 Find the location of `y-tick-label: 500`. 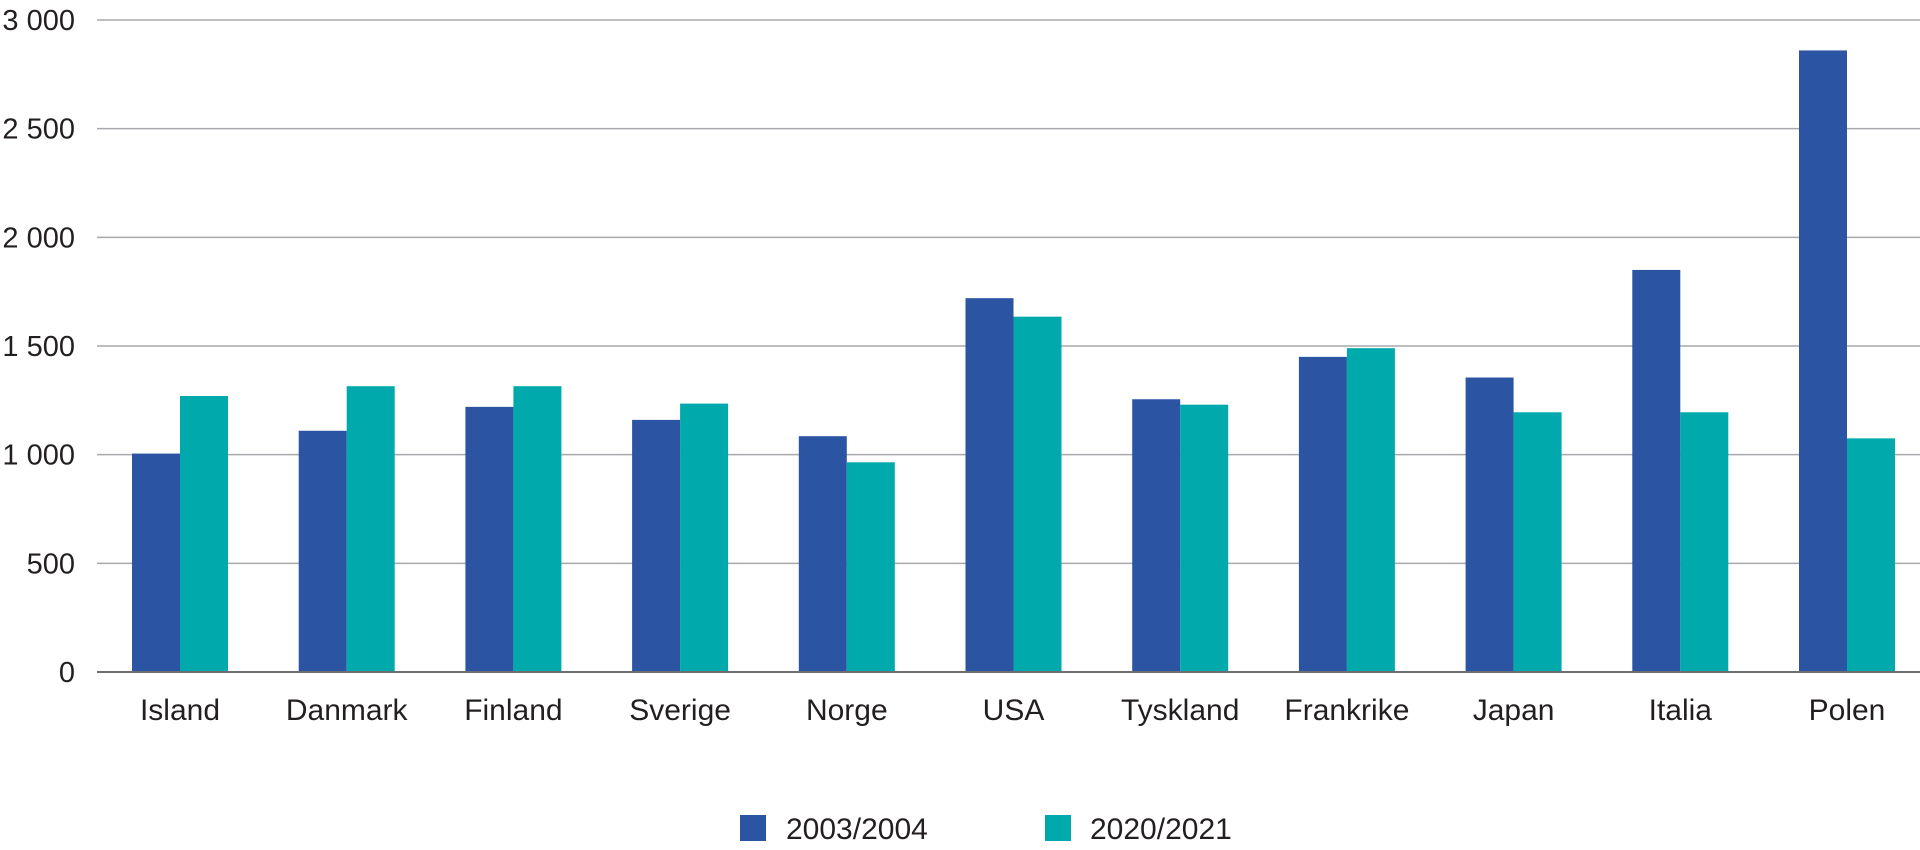

y-tick-label: 500 is located at coordinates (51, 564).